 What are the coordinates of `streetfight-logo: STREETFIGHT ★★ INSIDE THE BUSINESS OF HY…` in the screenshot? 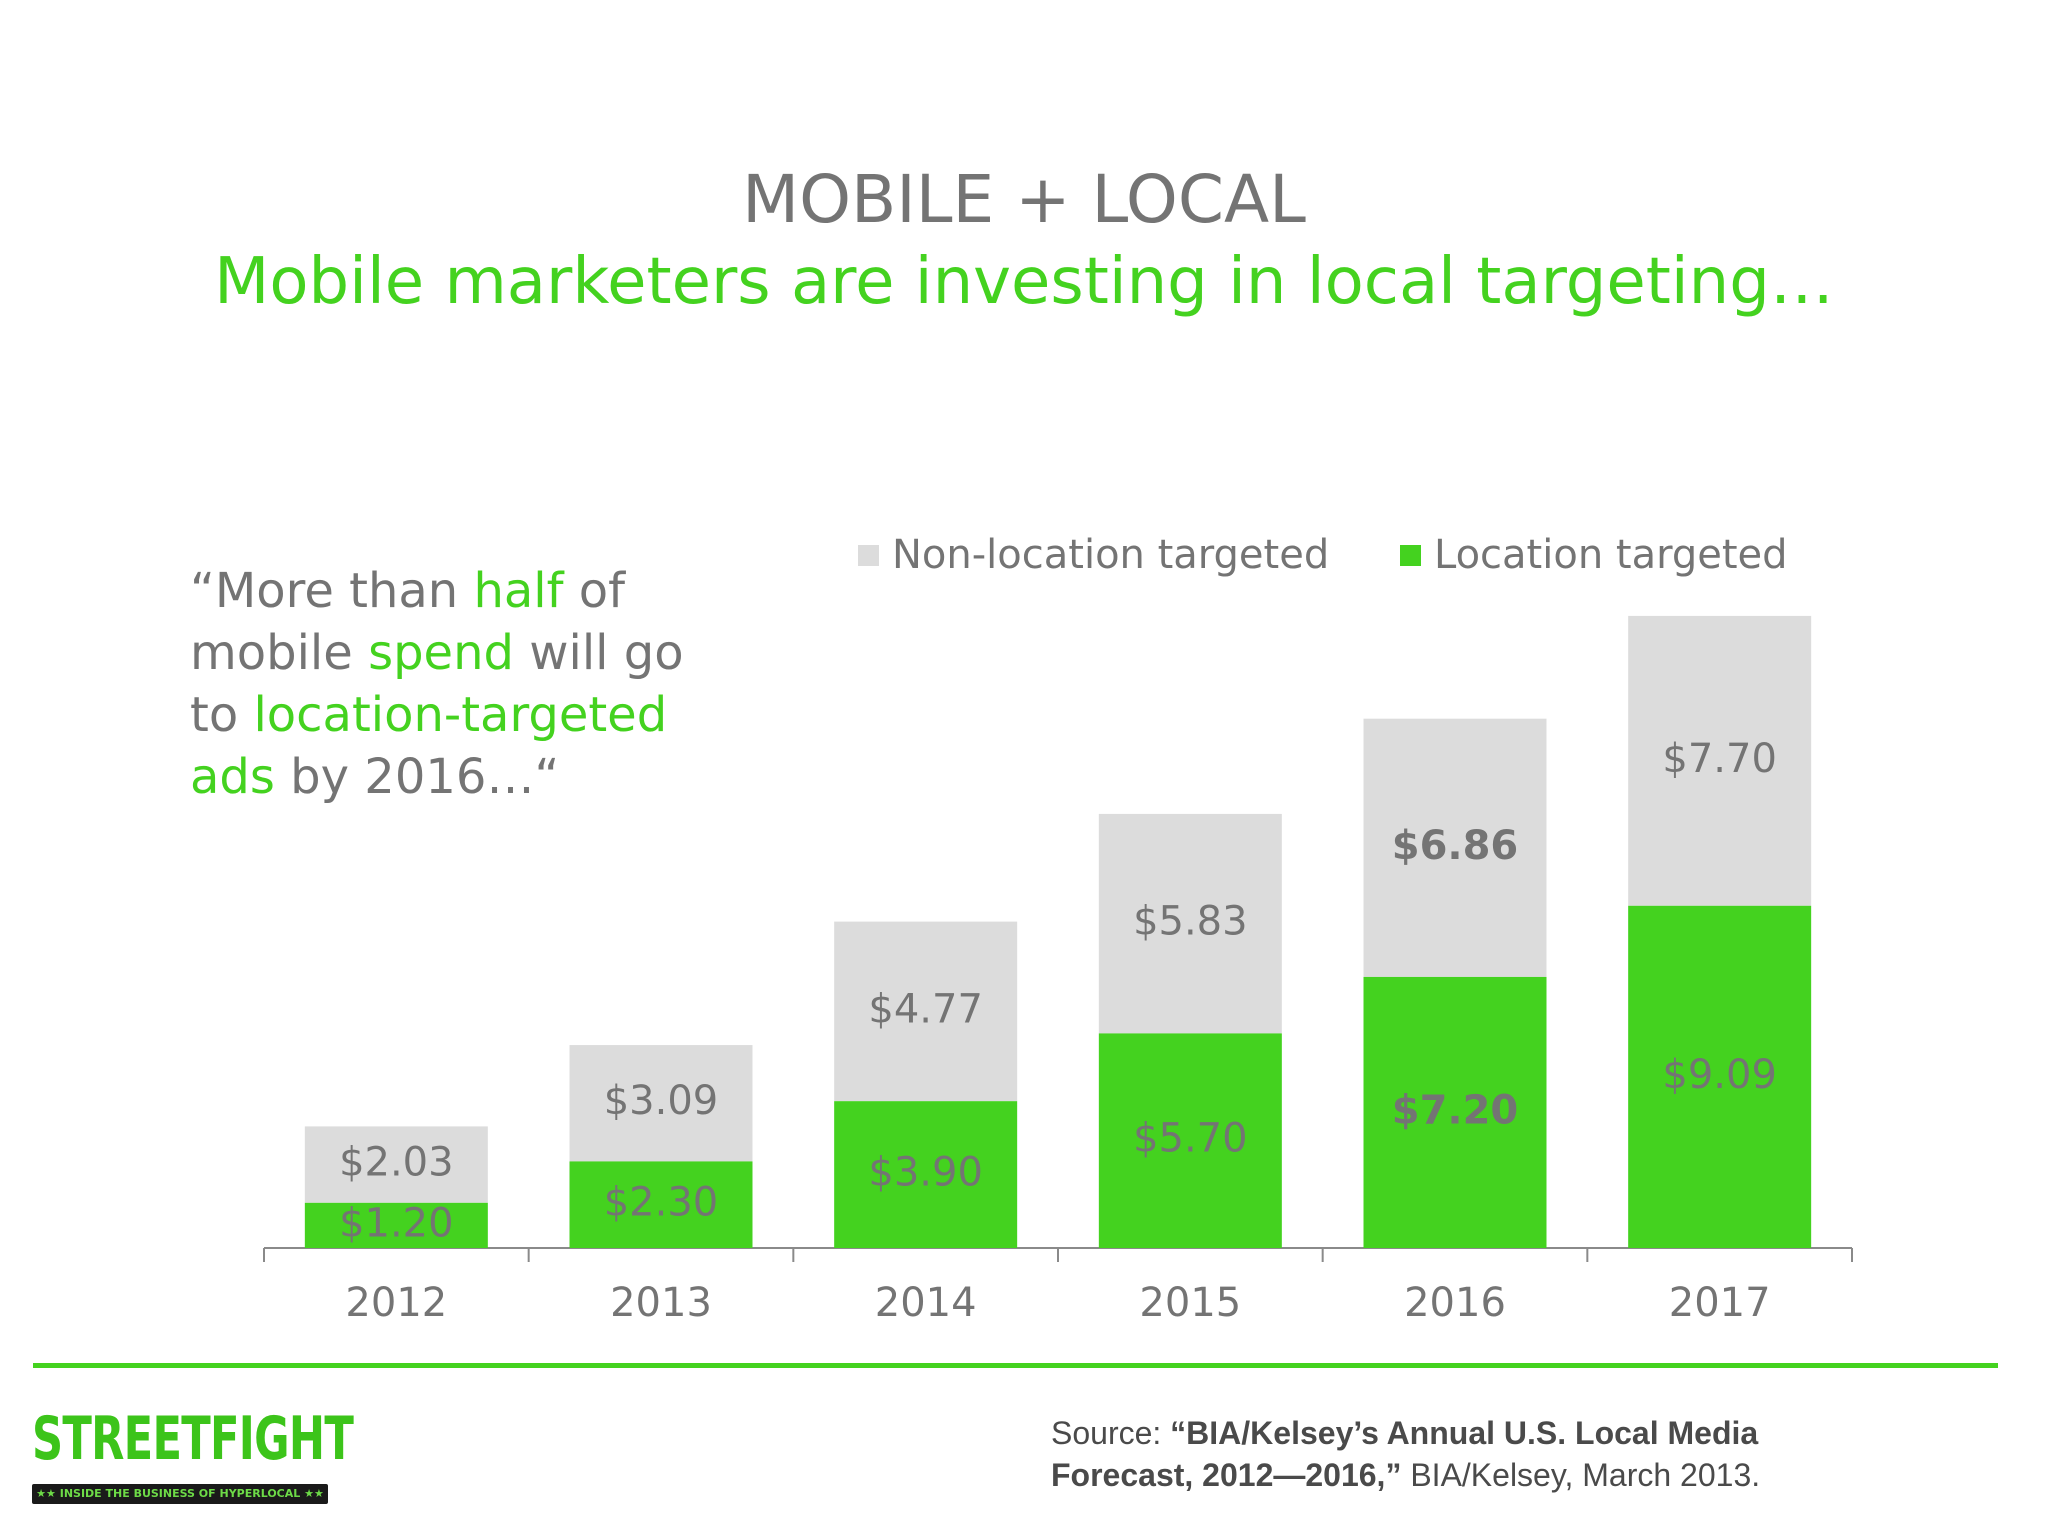 It's located at (193, 1454).